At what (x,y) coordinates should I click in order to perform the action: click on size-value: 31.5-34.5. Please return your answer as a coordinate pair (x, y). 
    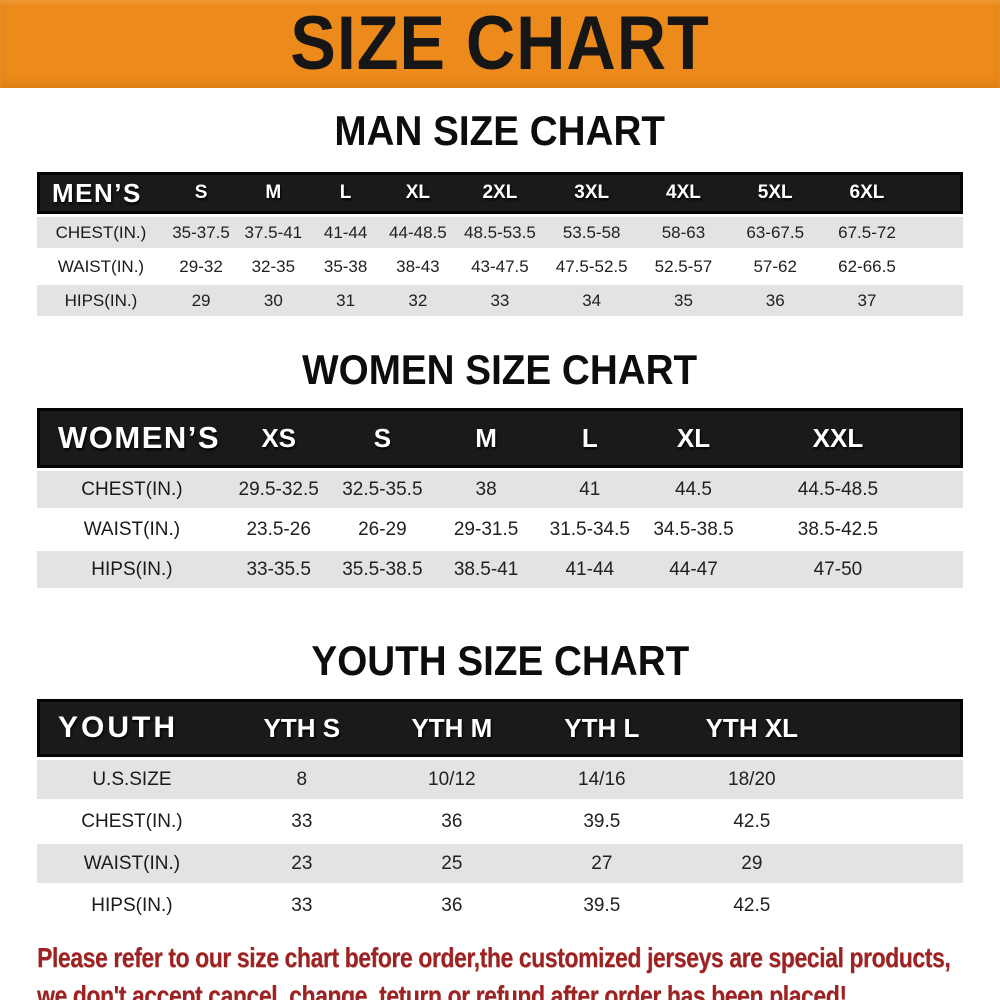
    Looking at the image, I should click on (589, 528).